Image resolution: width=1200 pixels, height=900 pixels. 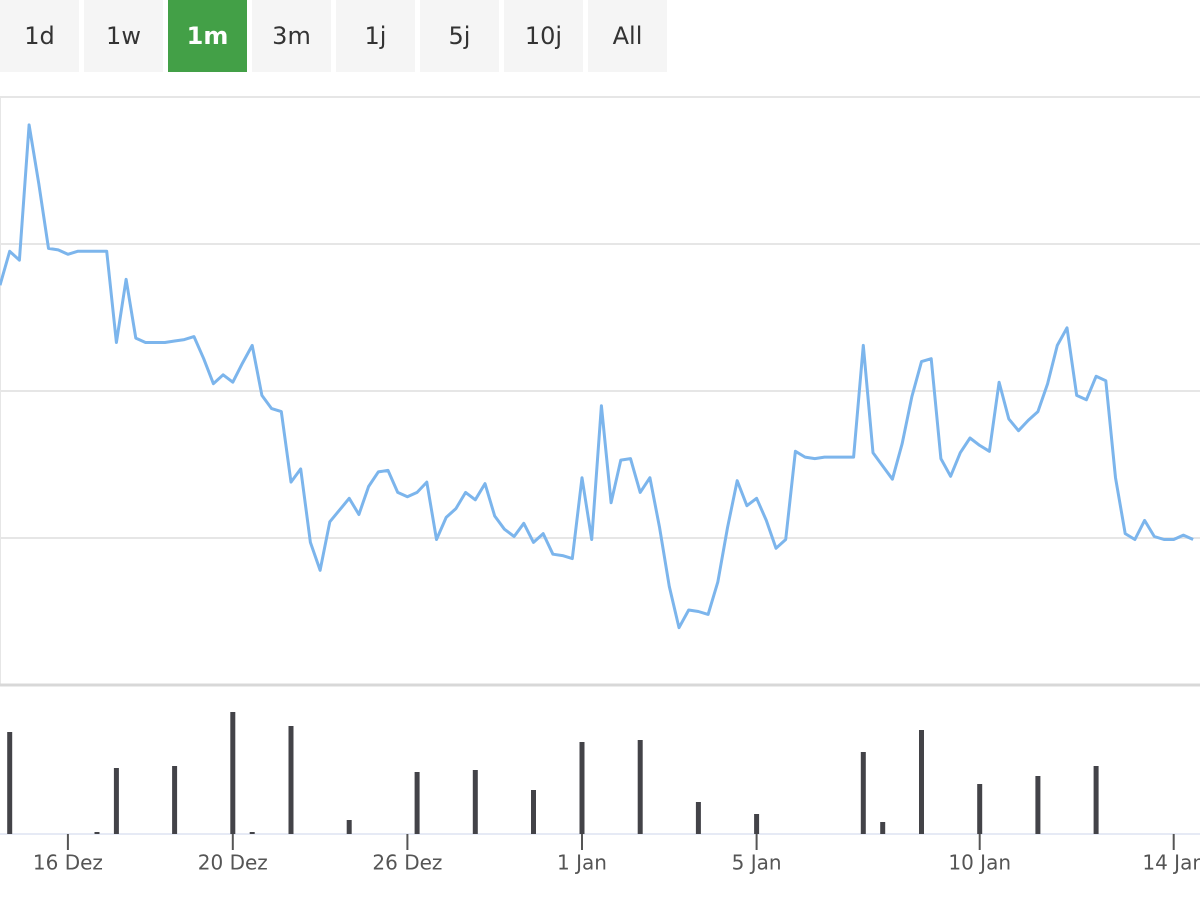 I want to click on range-button-label: 1d, so click(x=39, y=36).